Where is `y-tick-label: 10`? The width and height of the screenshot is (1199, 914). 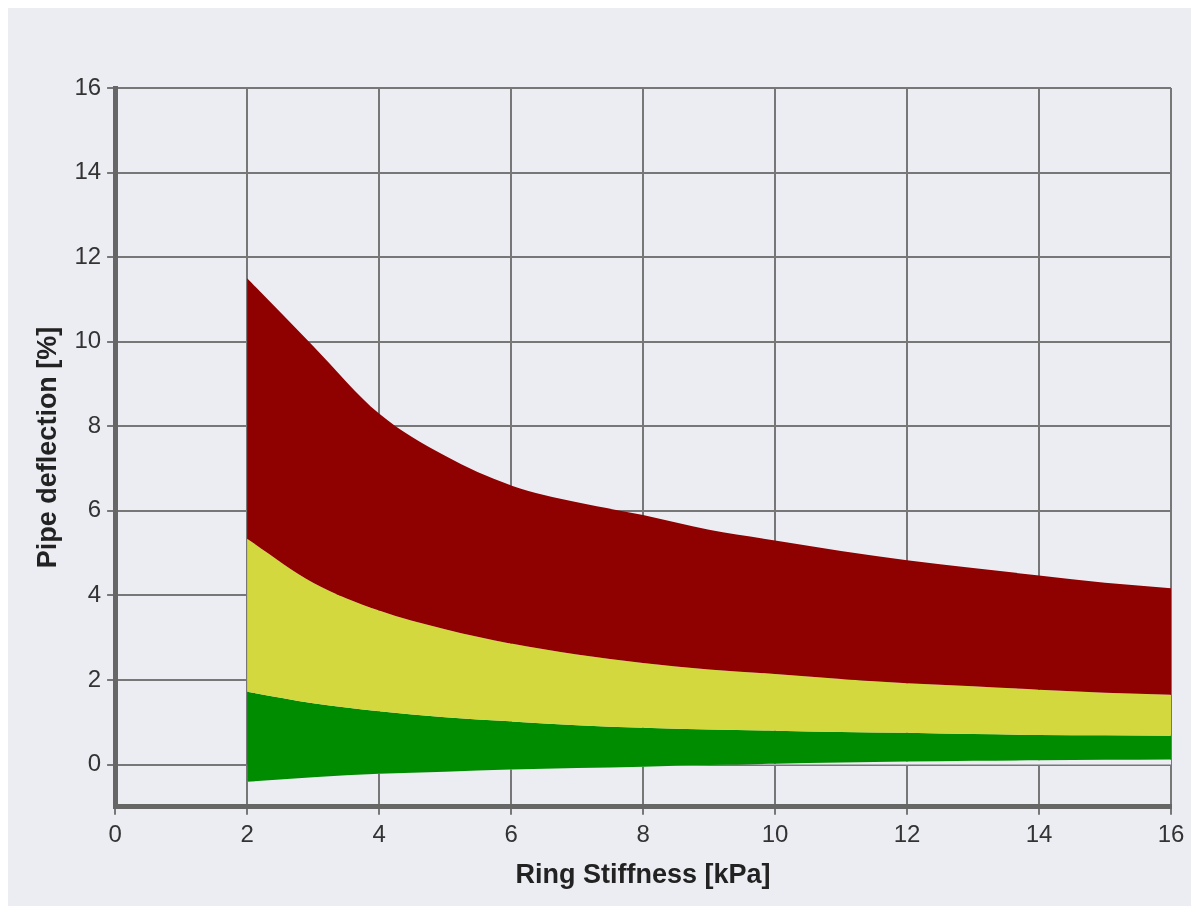
y-tick-label: 10 is located at coordinates (88, 340).